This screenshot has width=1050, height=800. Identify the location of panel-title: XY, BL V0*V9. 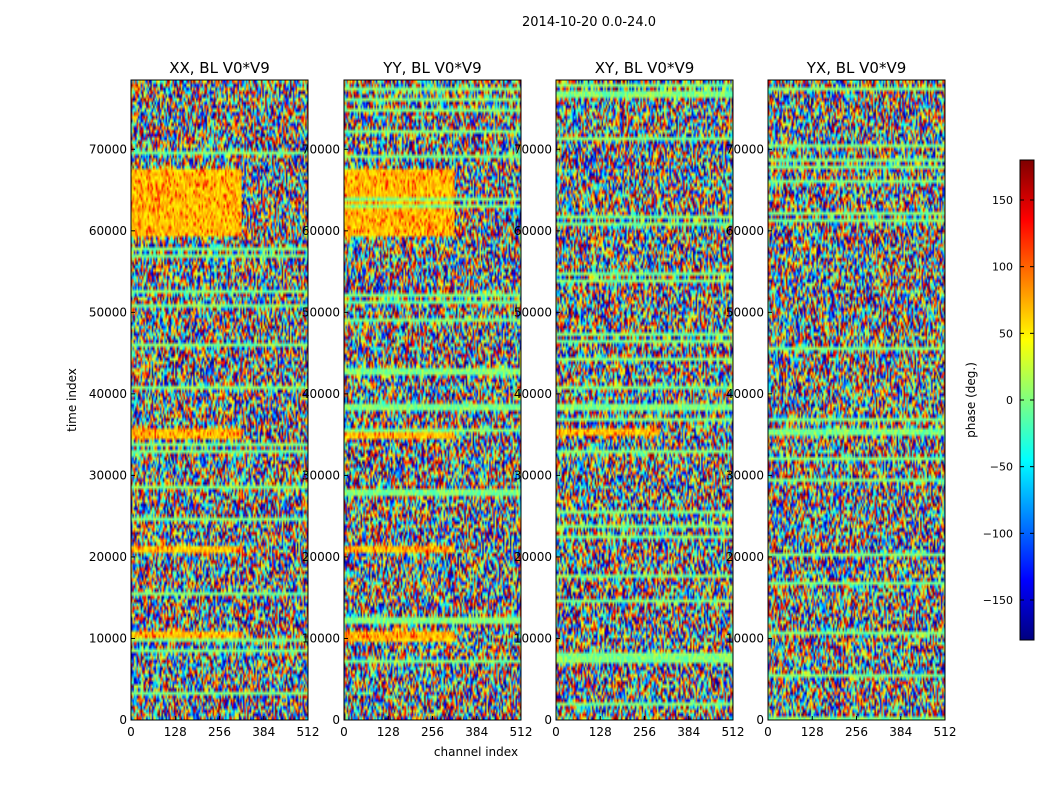
(645, 68).